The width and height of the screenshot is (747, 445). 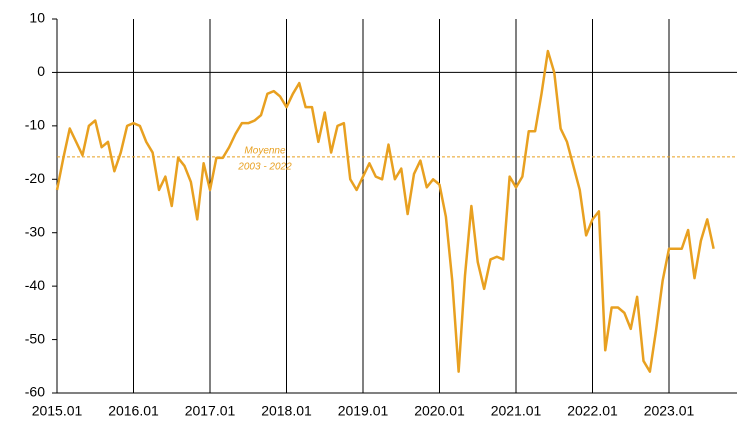 I want to click on mean-label: 2003 - 2022, so click(x=264, y=166).